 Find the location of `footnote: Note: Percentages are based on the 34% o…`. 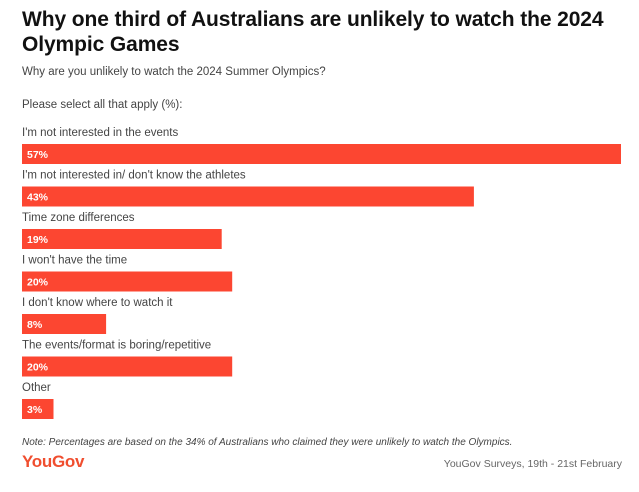

footnote: Note: Percentages are based on the 34% o… is located at coordinates (267, 442).